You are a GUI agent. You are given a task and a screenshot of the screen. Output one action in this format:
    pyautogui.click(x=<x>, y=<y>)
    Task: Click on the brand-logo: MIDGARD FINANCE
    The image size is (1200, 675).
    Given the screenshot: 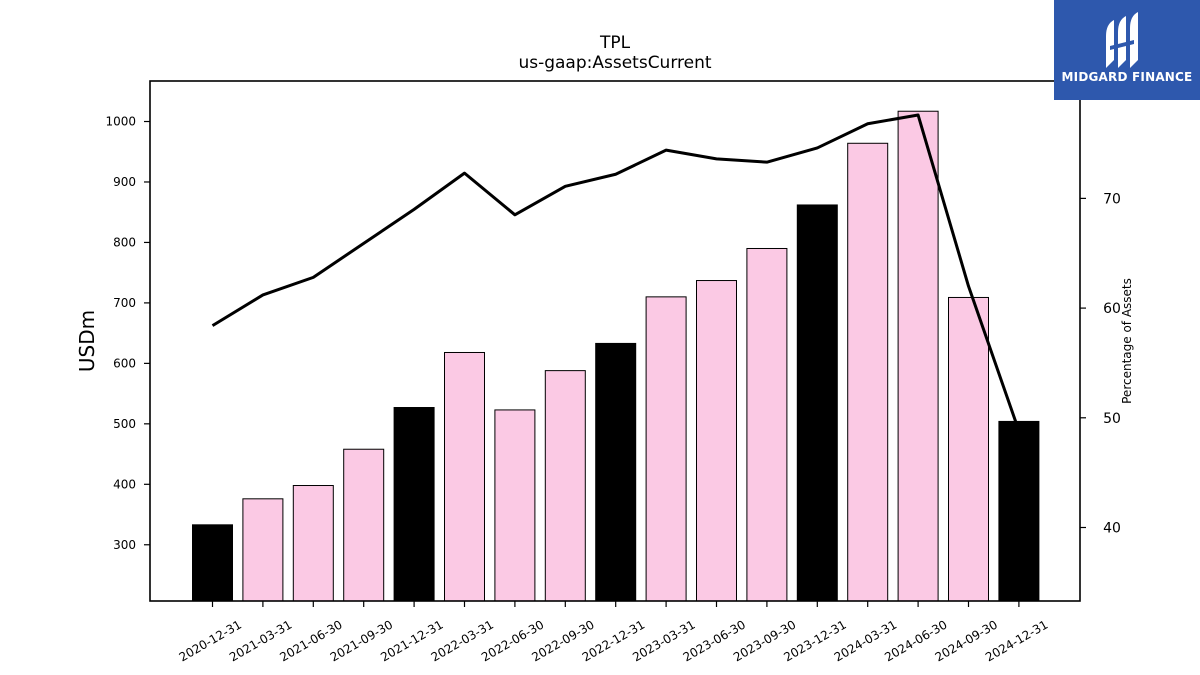 What is the action you would take?
    pyautogui.click(x=1127, y=50)
    